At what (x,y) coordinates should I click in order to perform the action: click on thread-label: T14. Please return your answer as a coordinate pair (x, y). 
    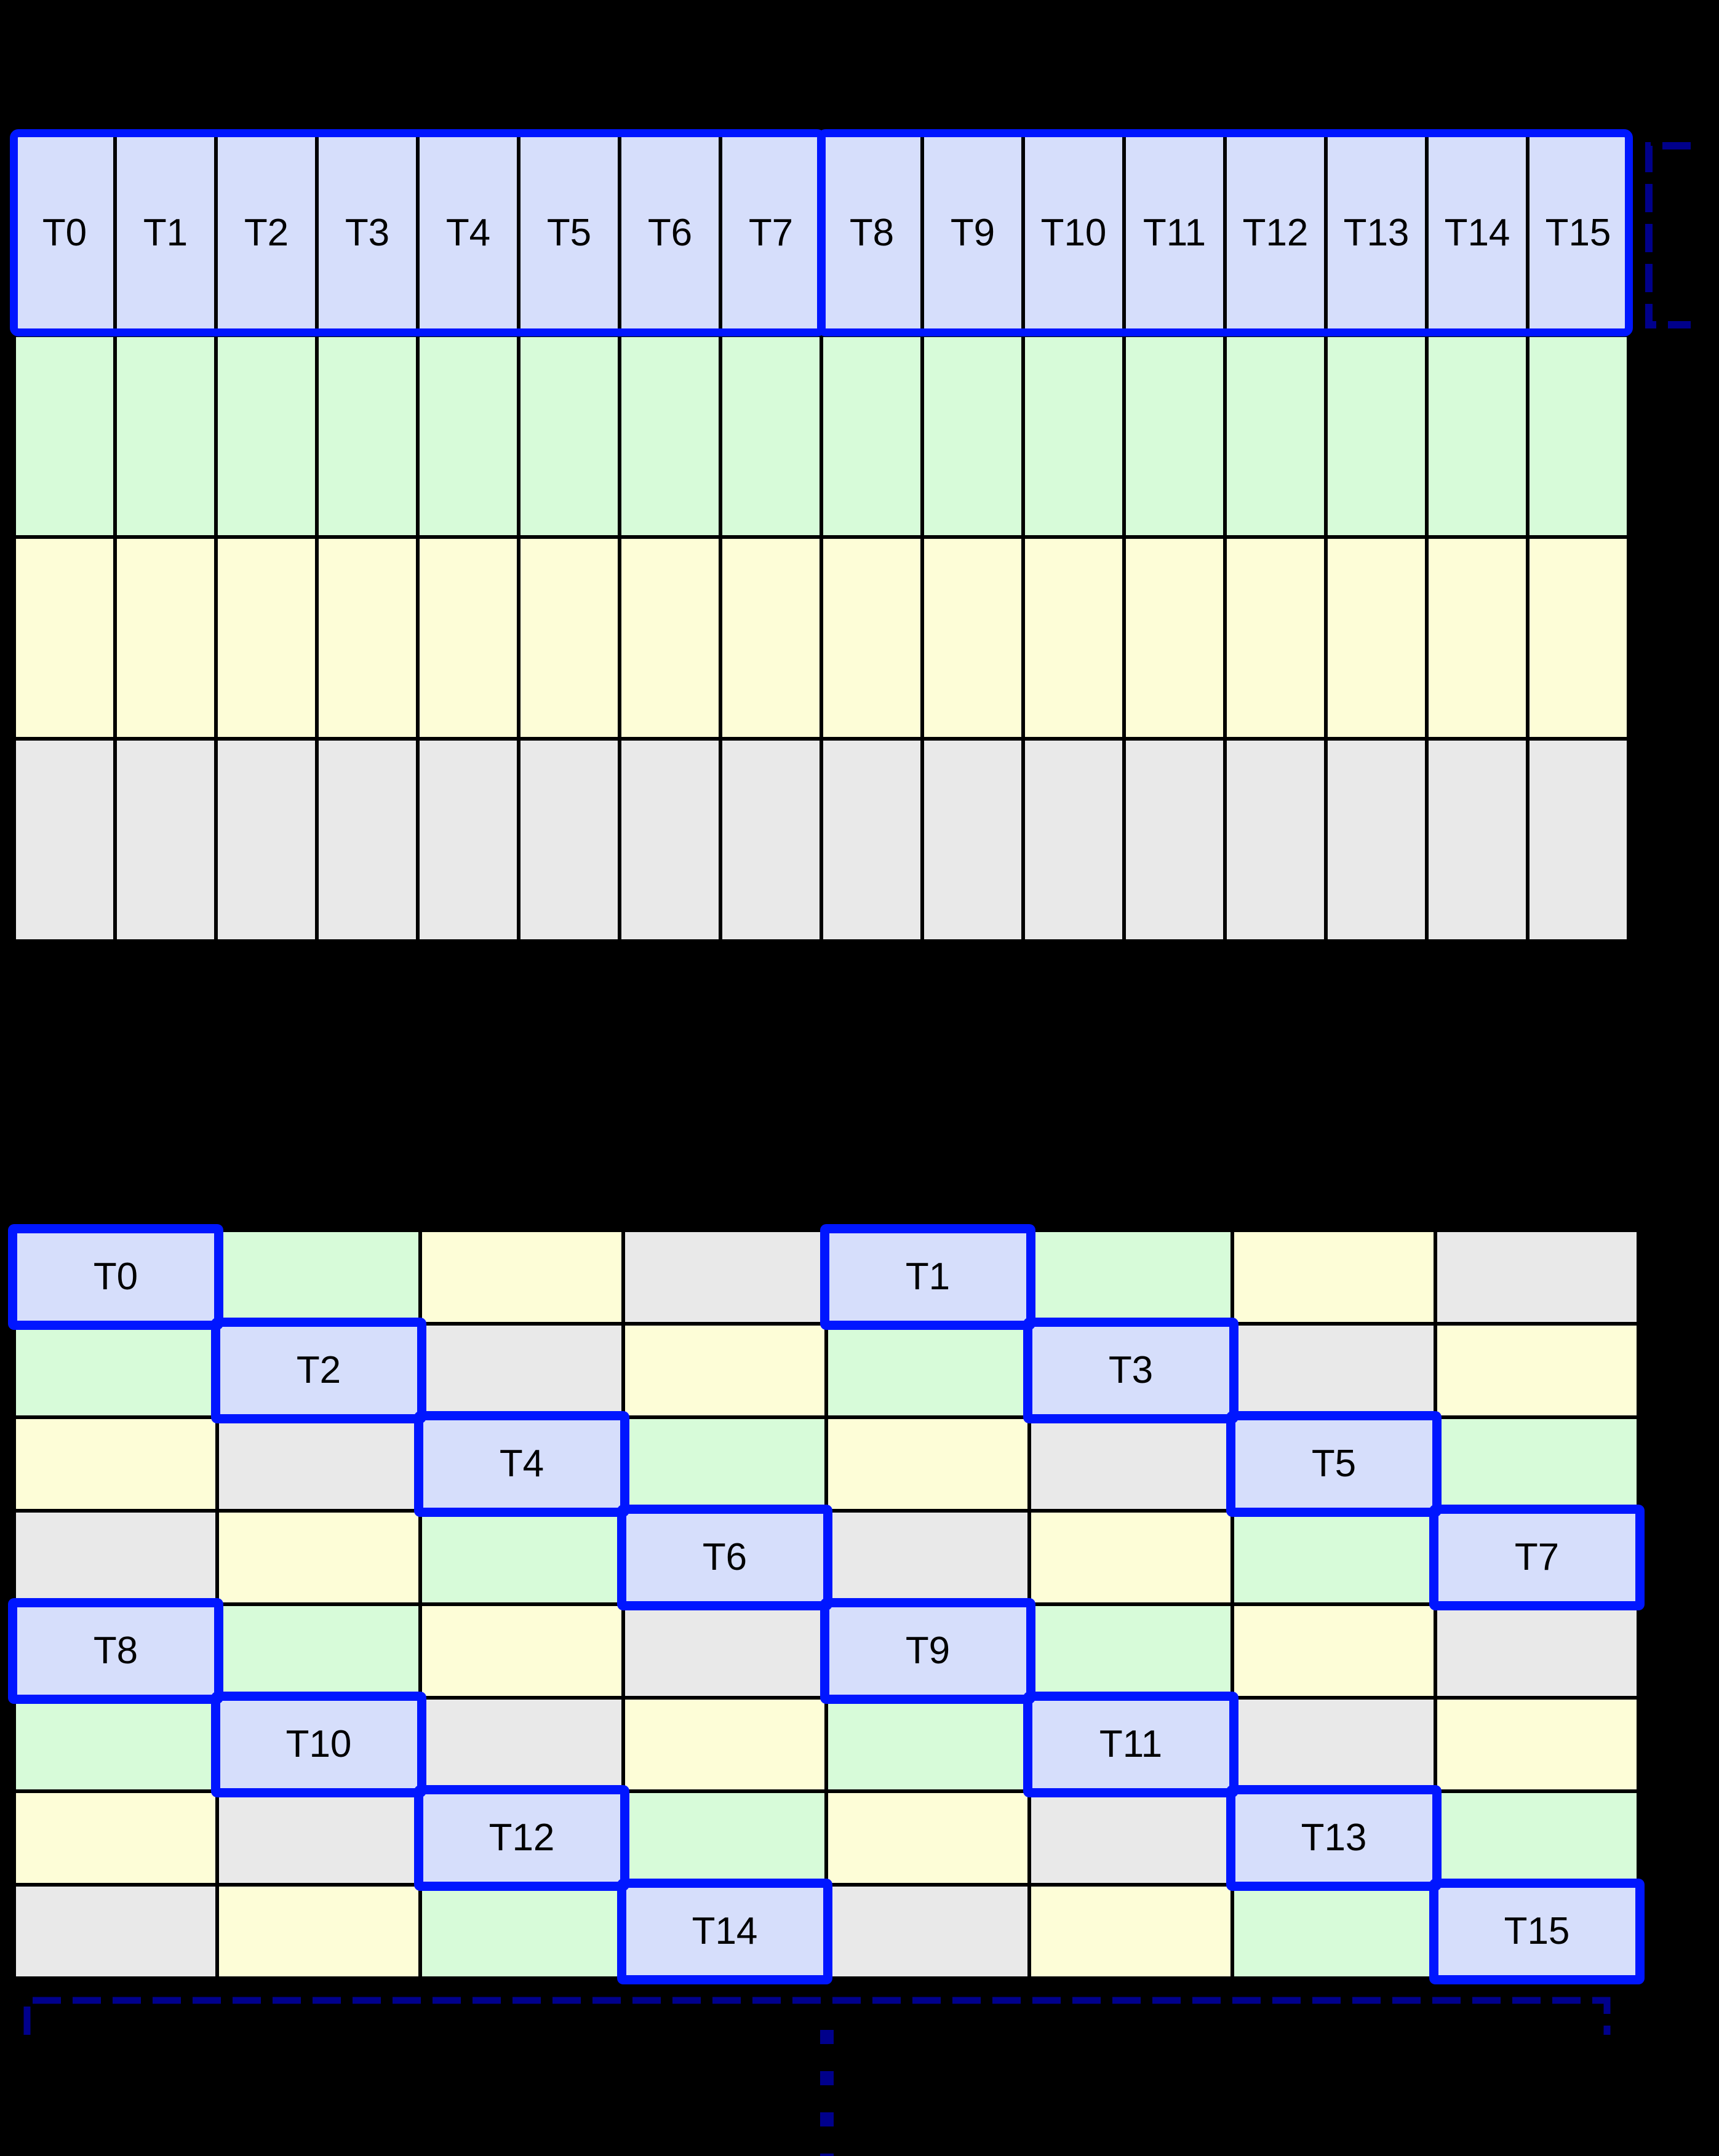
    Looking at the image, I should click on (725, 1931).